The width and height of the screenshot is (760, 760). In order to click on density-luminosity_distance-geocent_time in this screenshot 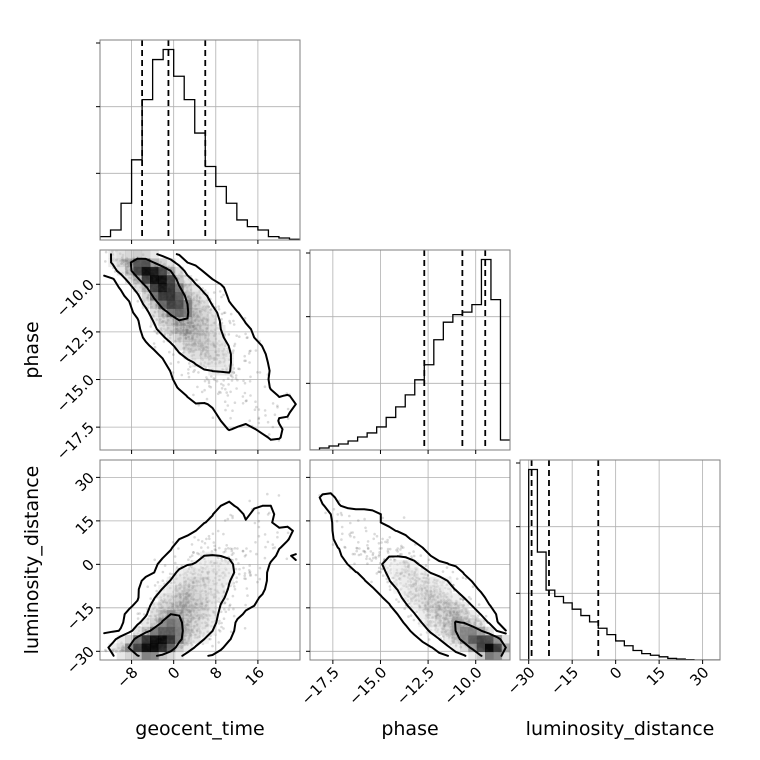, I will do `click(171, 605)`.